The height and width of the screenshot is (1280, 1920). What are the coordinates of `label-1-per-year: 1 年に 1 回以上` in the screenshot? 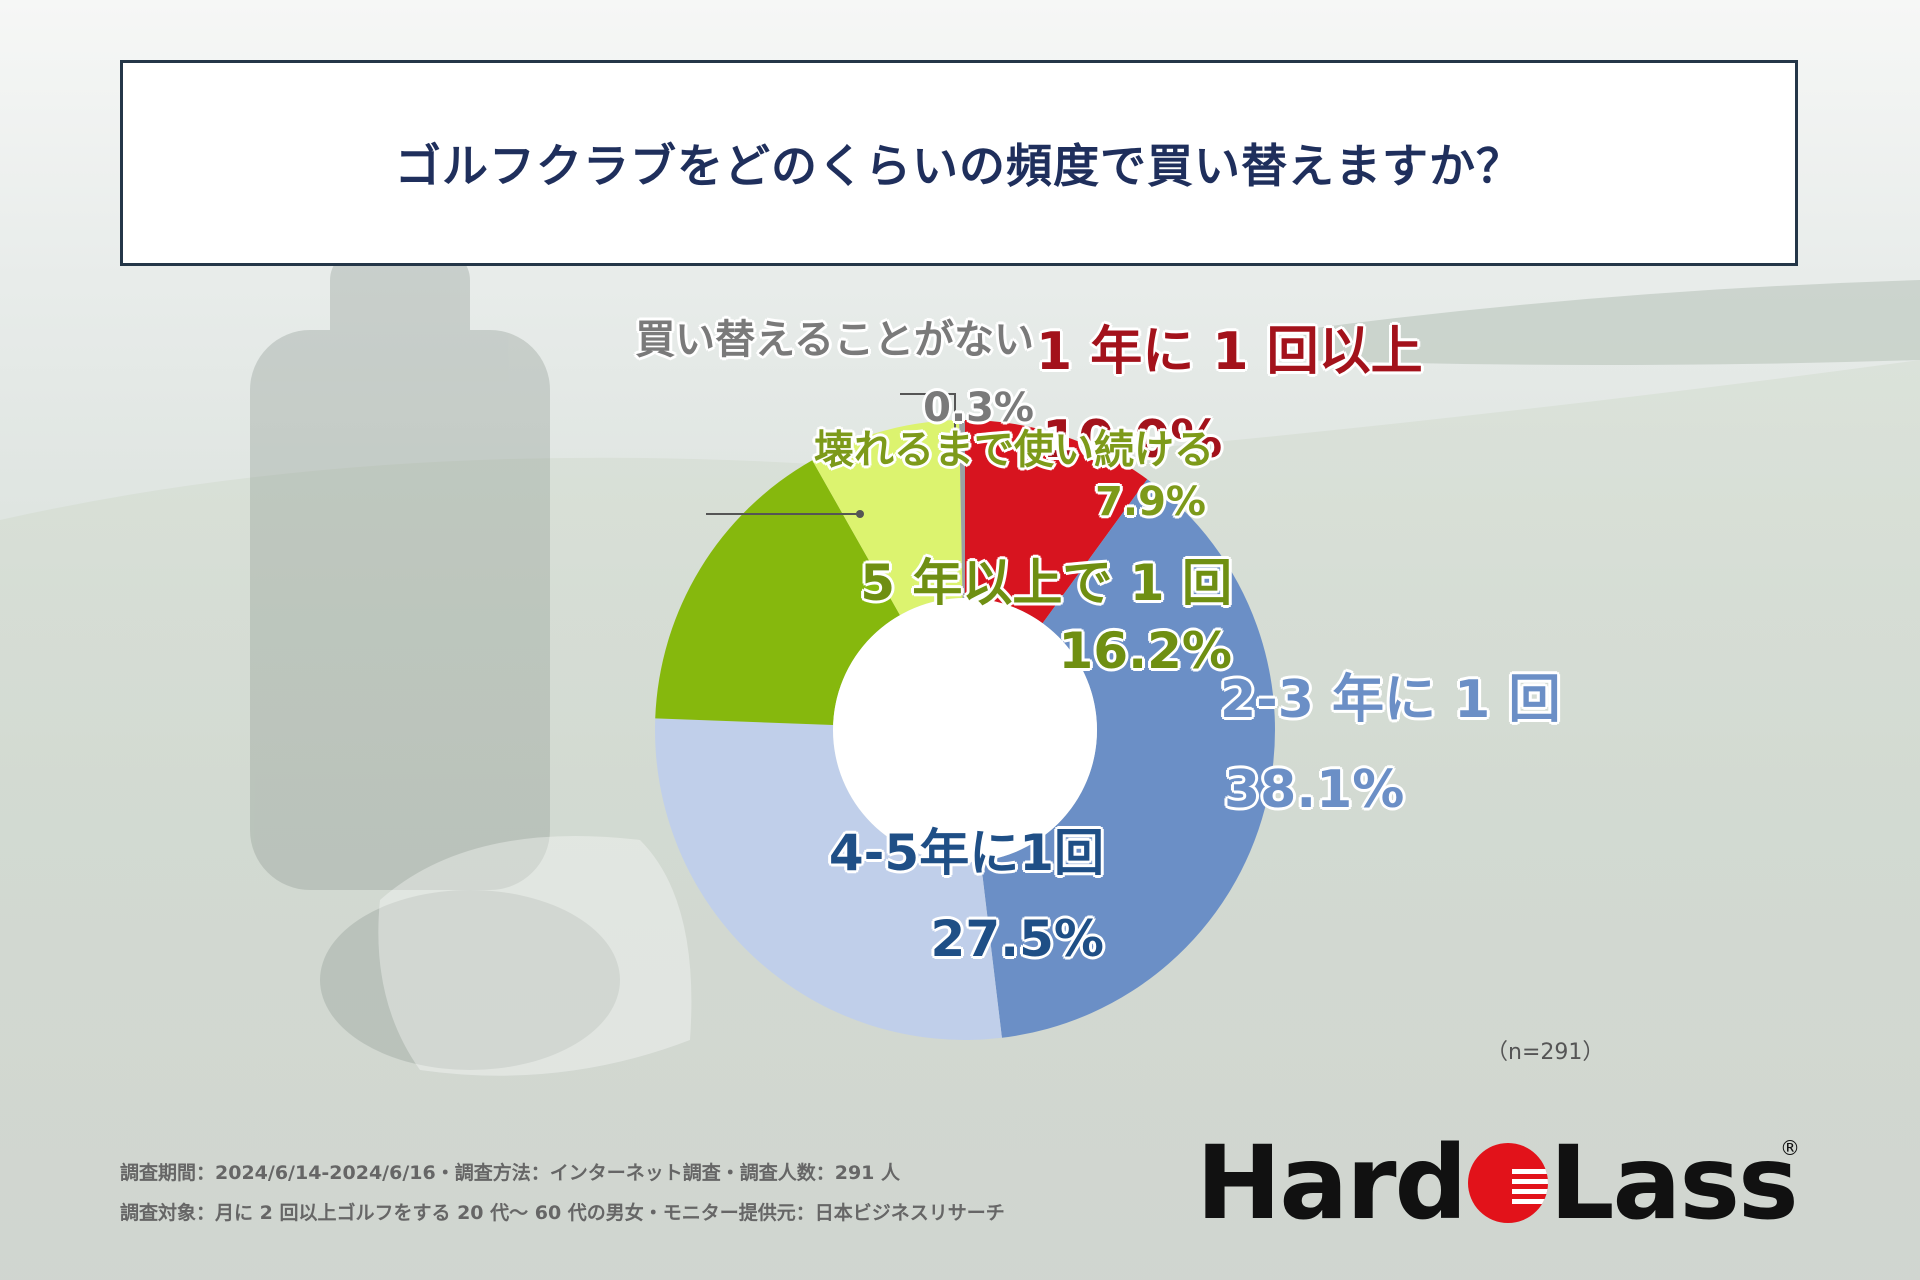 It's located at (1229, 352).